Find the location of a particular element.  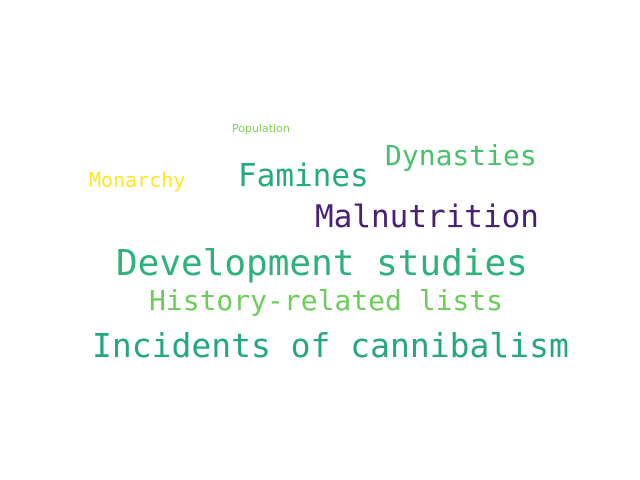

word-malnutrition: Malnutrition is located at coordinates (427, 217).